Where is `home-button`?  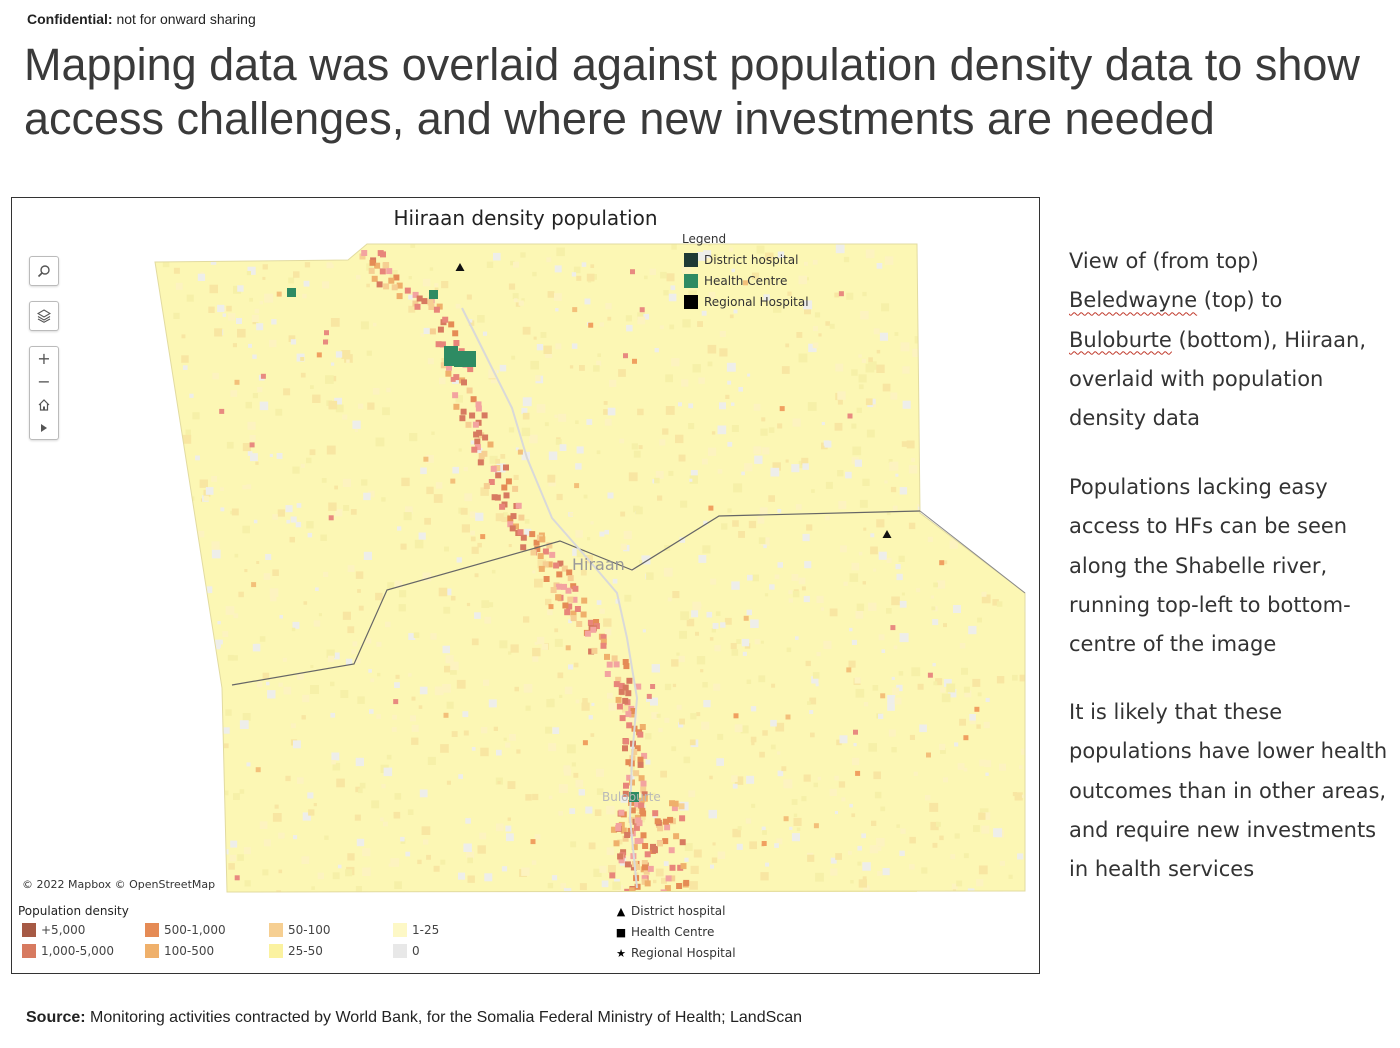
home-button is located at coordinates (44, 404).